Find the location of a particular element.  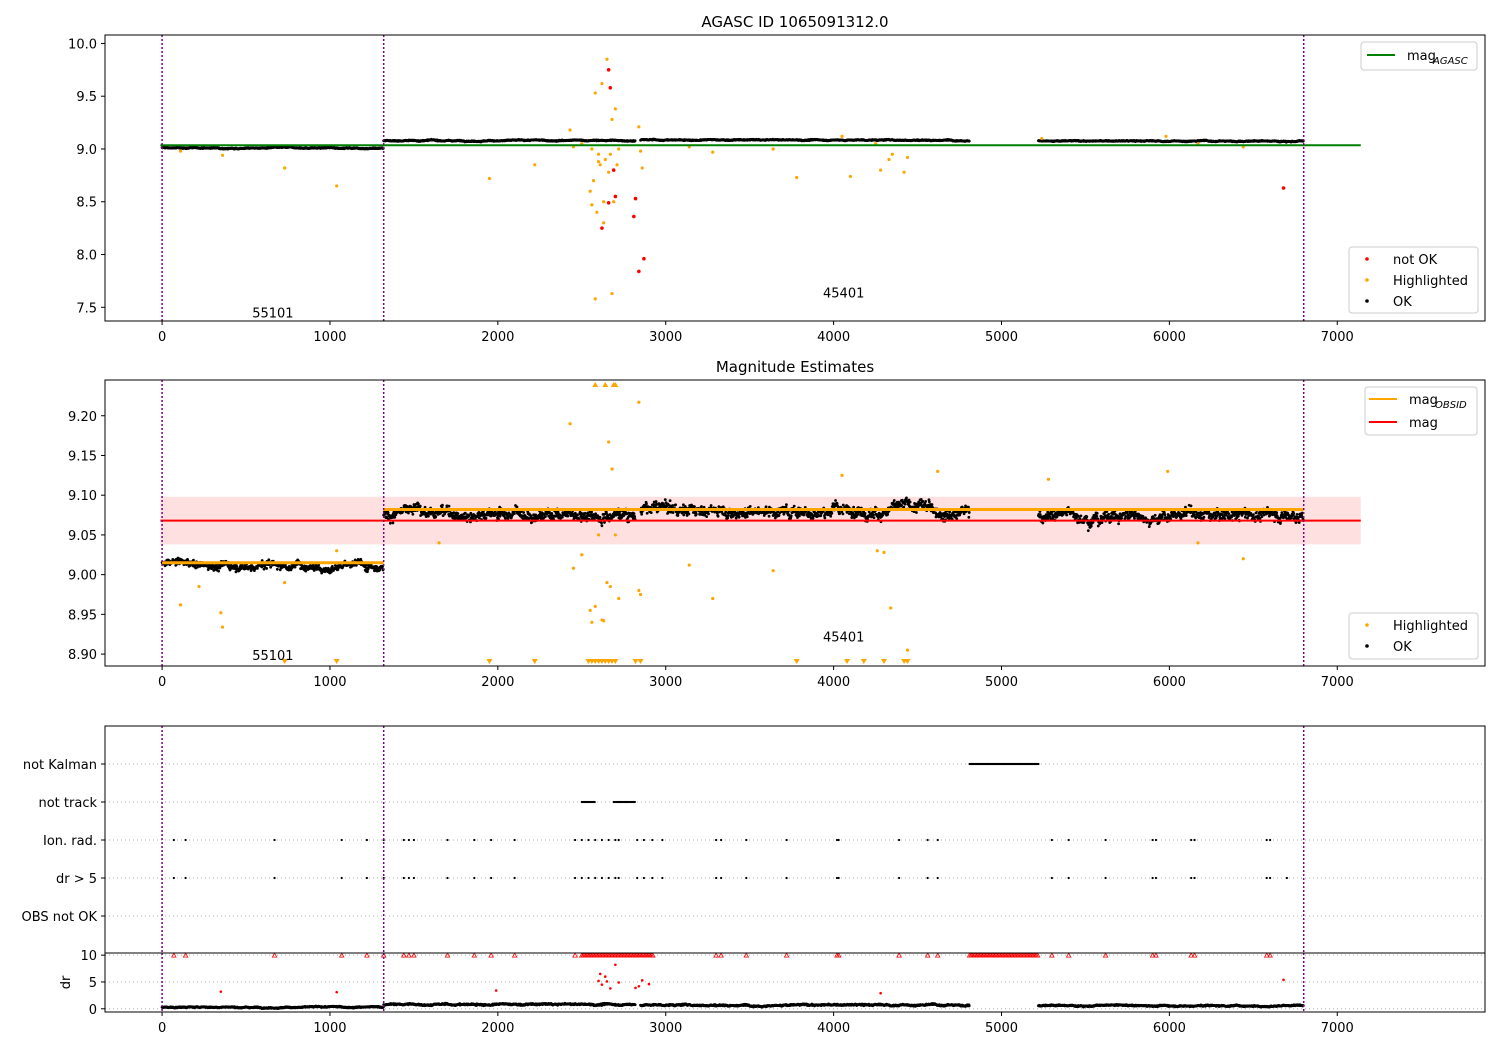

y-tick-label: 8.0 is located at coordinates (86, 256).